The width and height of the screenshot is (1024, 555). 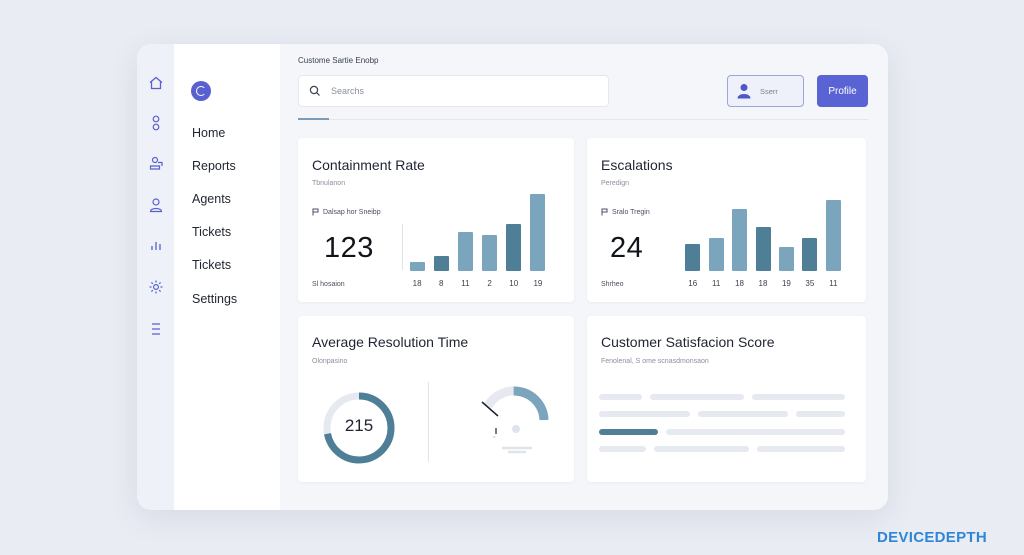 What do you see at coordinates (477, 229) in the screenshot?
I see `containment-bar-chart` at bounding box center [477, 229].